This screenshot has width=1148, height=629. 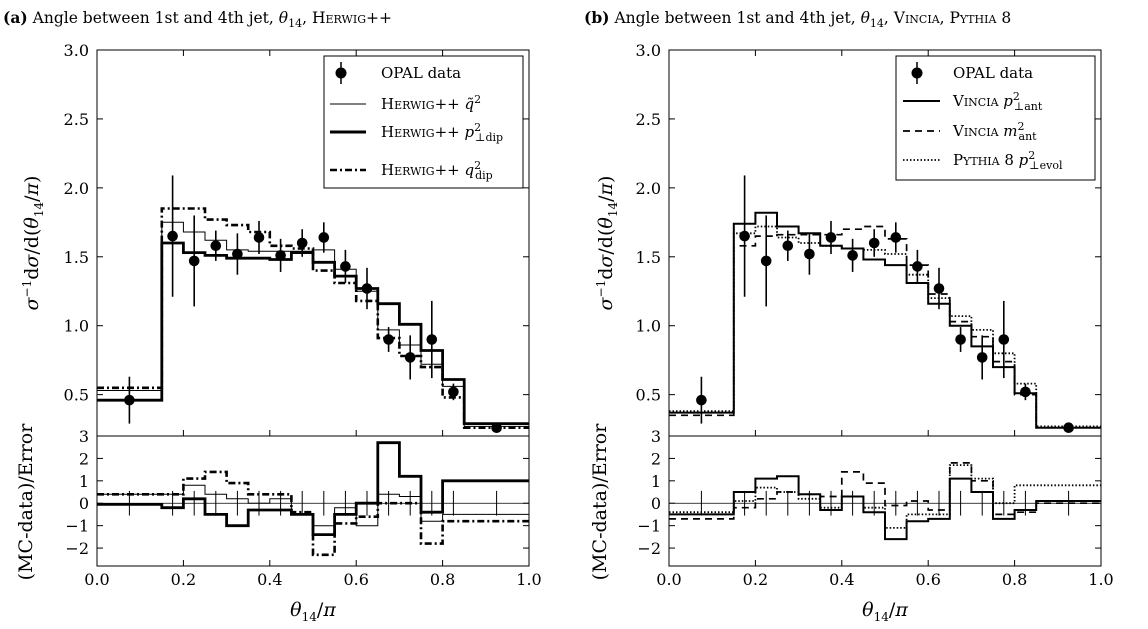 What do you see at coordinates (26, 502) in the screenshot?
I see `panel-a-y-axis-label-ratio: (MC-data)/Error` at bounding box center [26, 502].